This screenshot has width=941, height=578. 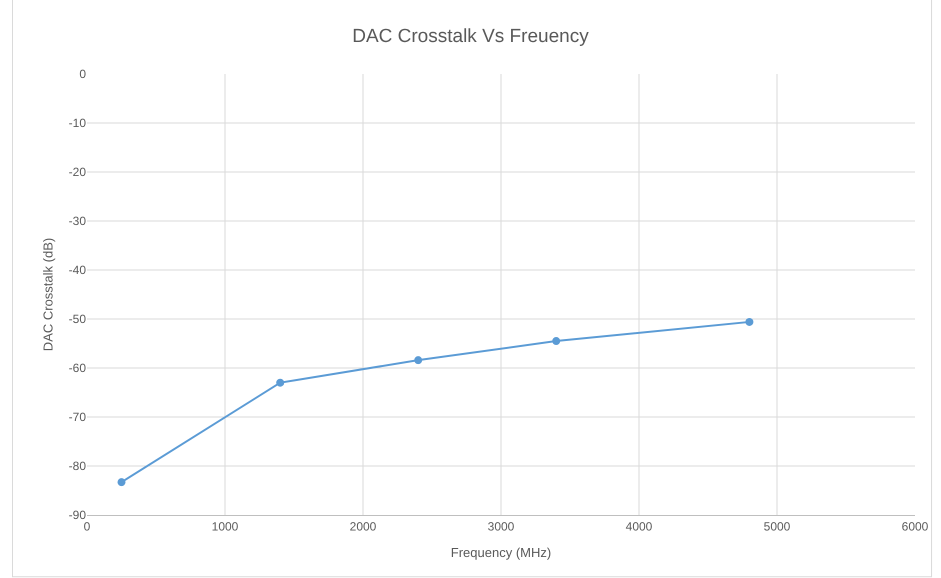 I want to click on y-tick-label: -60, so click(x=77, y=368).